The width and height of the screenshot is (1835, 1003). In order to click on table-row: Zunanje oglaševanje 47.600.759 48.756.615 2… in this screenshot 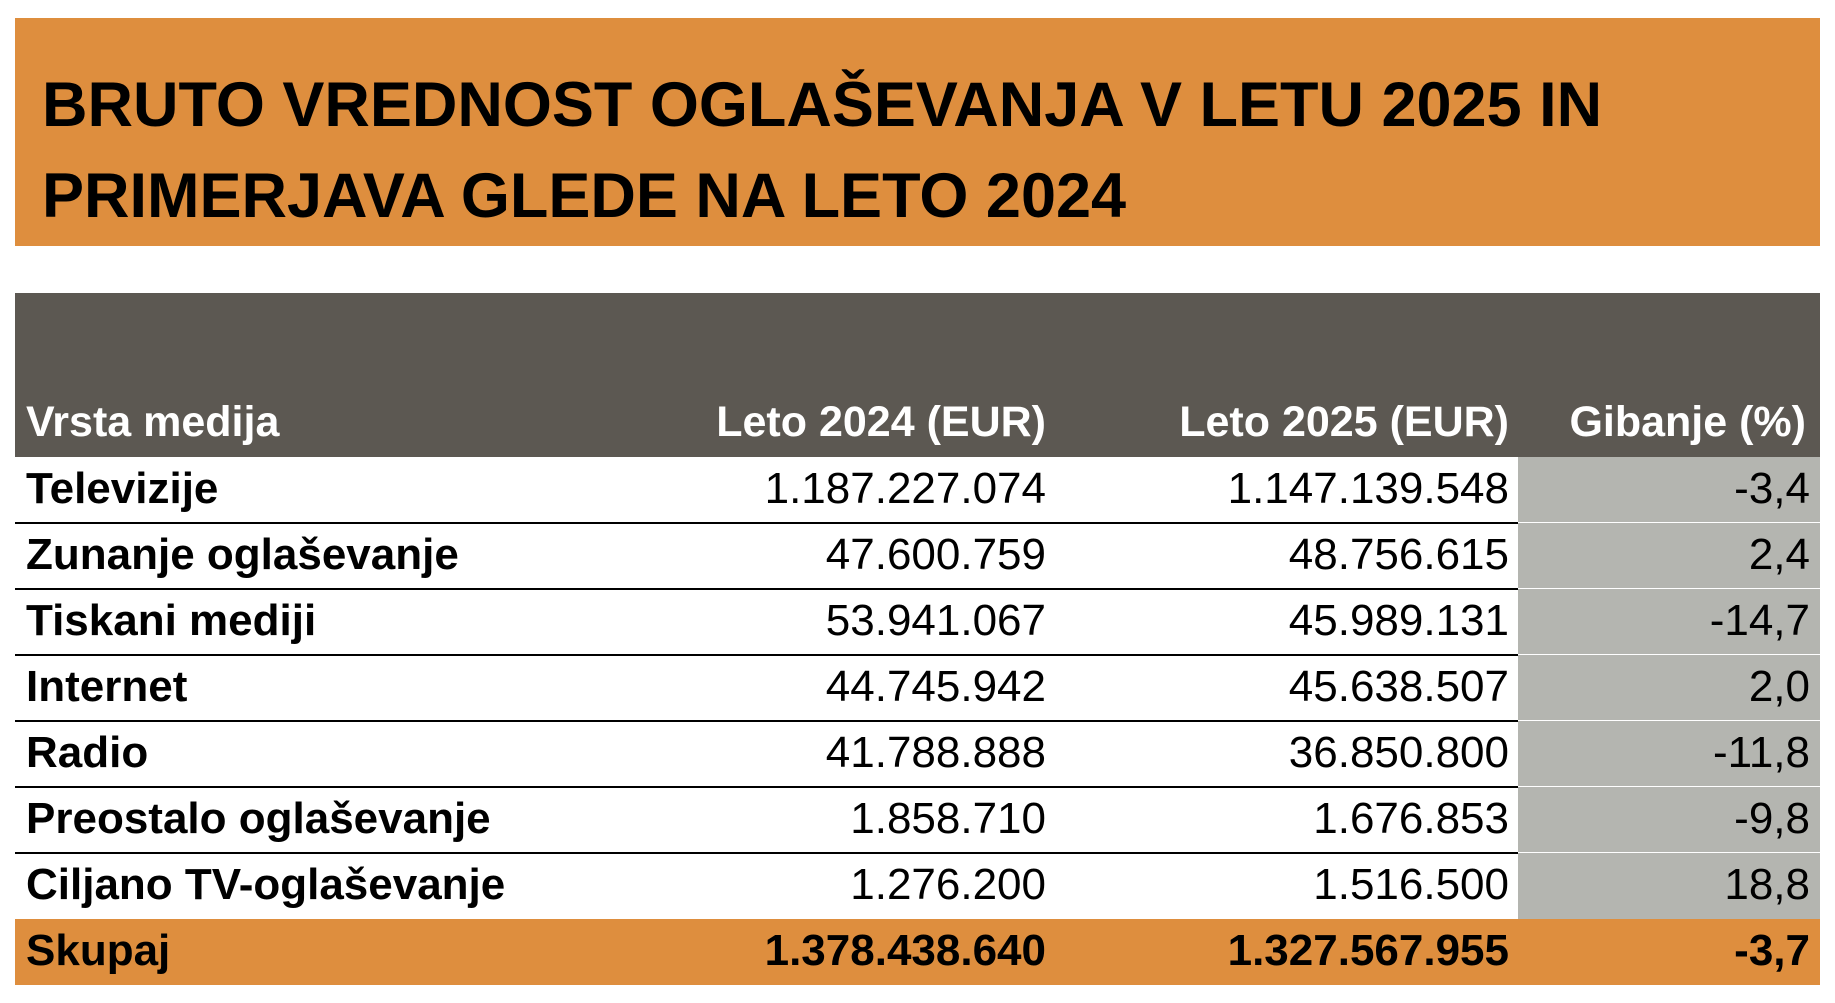, I will do `click(917, 556)`.